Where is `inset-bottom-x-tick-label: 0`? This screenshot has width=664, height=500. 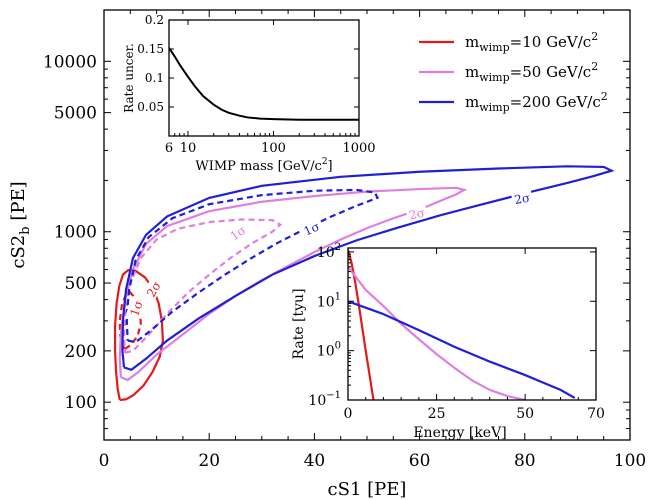
inset-bottom-x-tick-label: 0 is located at coordinates (348, 414).